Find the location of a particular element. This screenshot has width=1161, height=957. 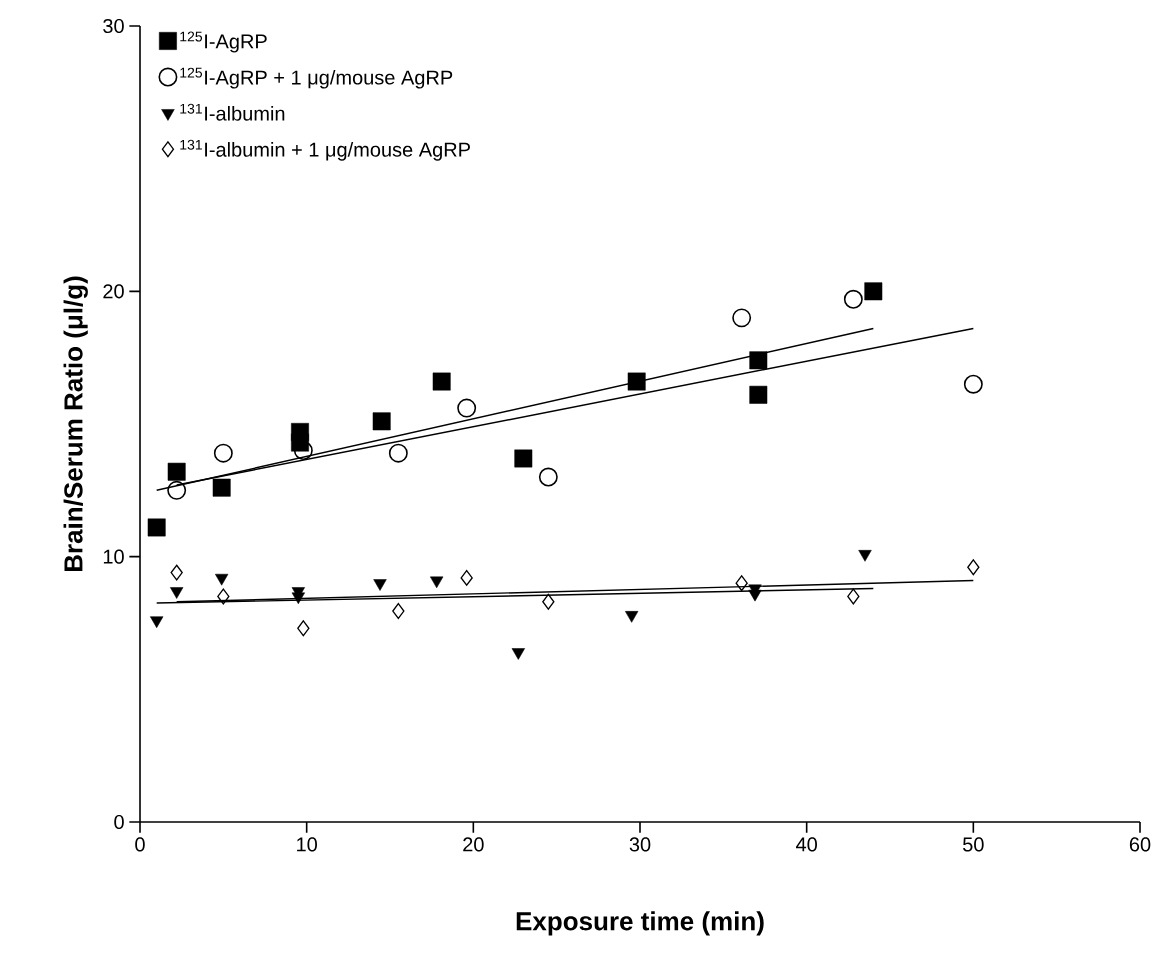

y-tick-label: 20 is located at coordinates (113, 291).